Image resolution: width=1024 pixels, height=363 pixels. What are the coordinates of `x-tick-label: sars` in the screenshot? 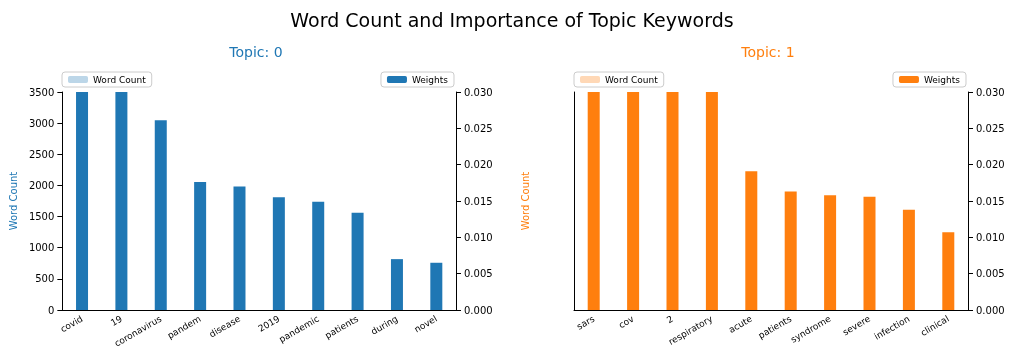 It's located at (586, 322).